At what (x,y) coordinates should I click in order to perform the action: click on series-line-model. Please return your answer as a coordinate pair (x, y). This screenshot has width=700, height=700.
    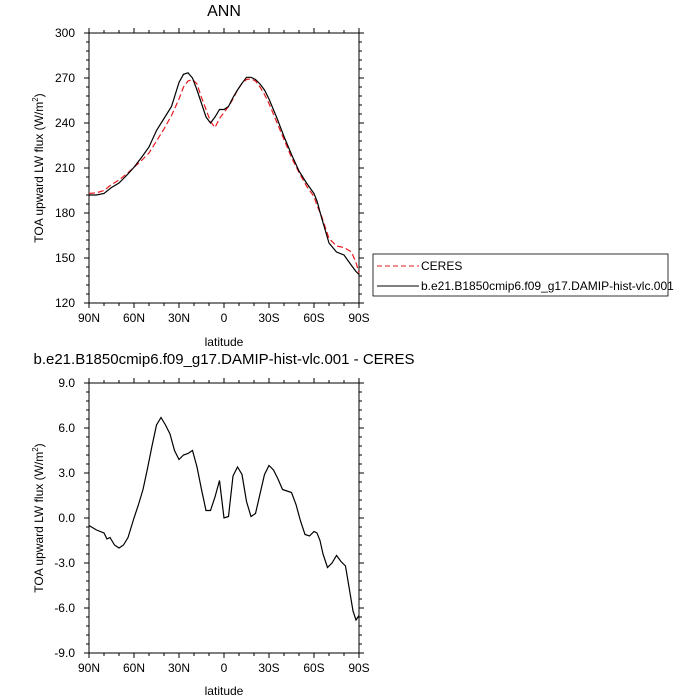
    Looking at the image, I should click on (224, 173).